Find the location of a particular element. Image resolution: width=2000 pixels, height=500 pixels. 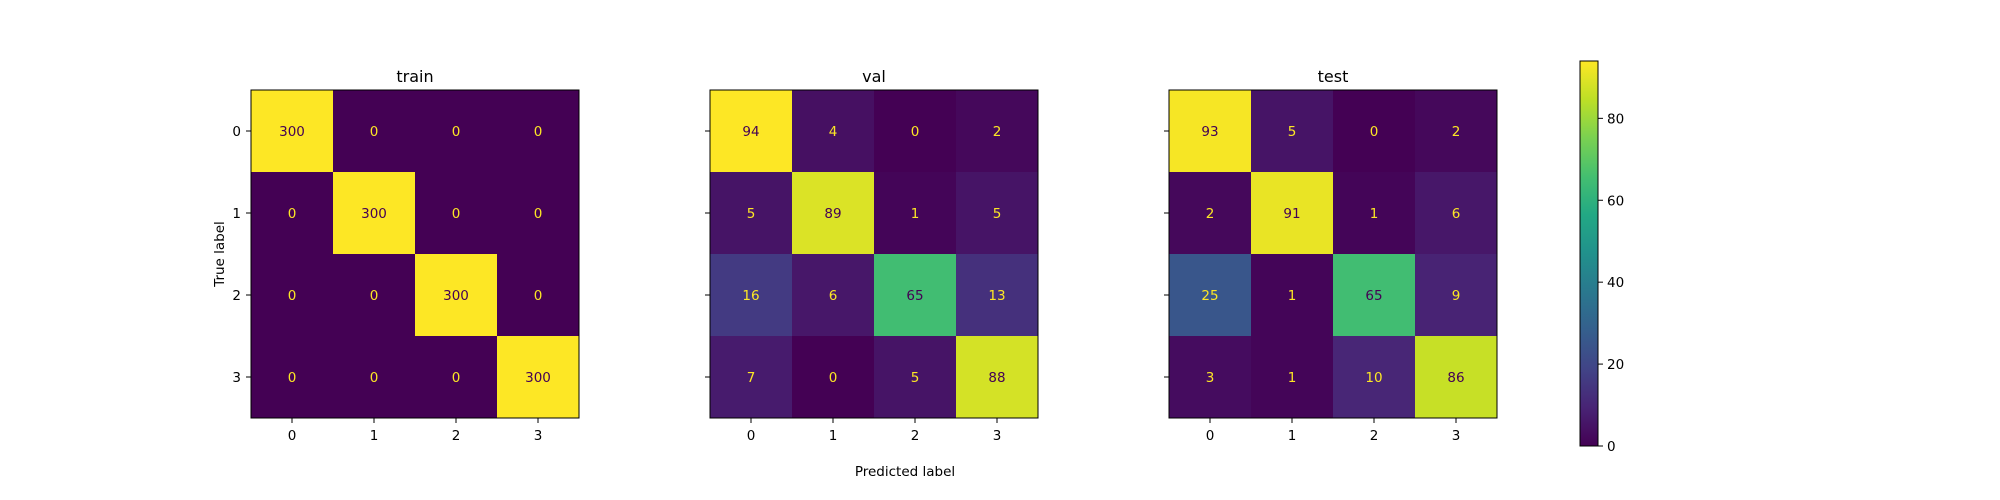

cell-value: 89 is located at coordinates (832, 214).